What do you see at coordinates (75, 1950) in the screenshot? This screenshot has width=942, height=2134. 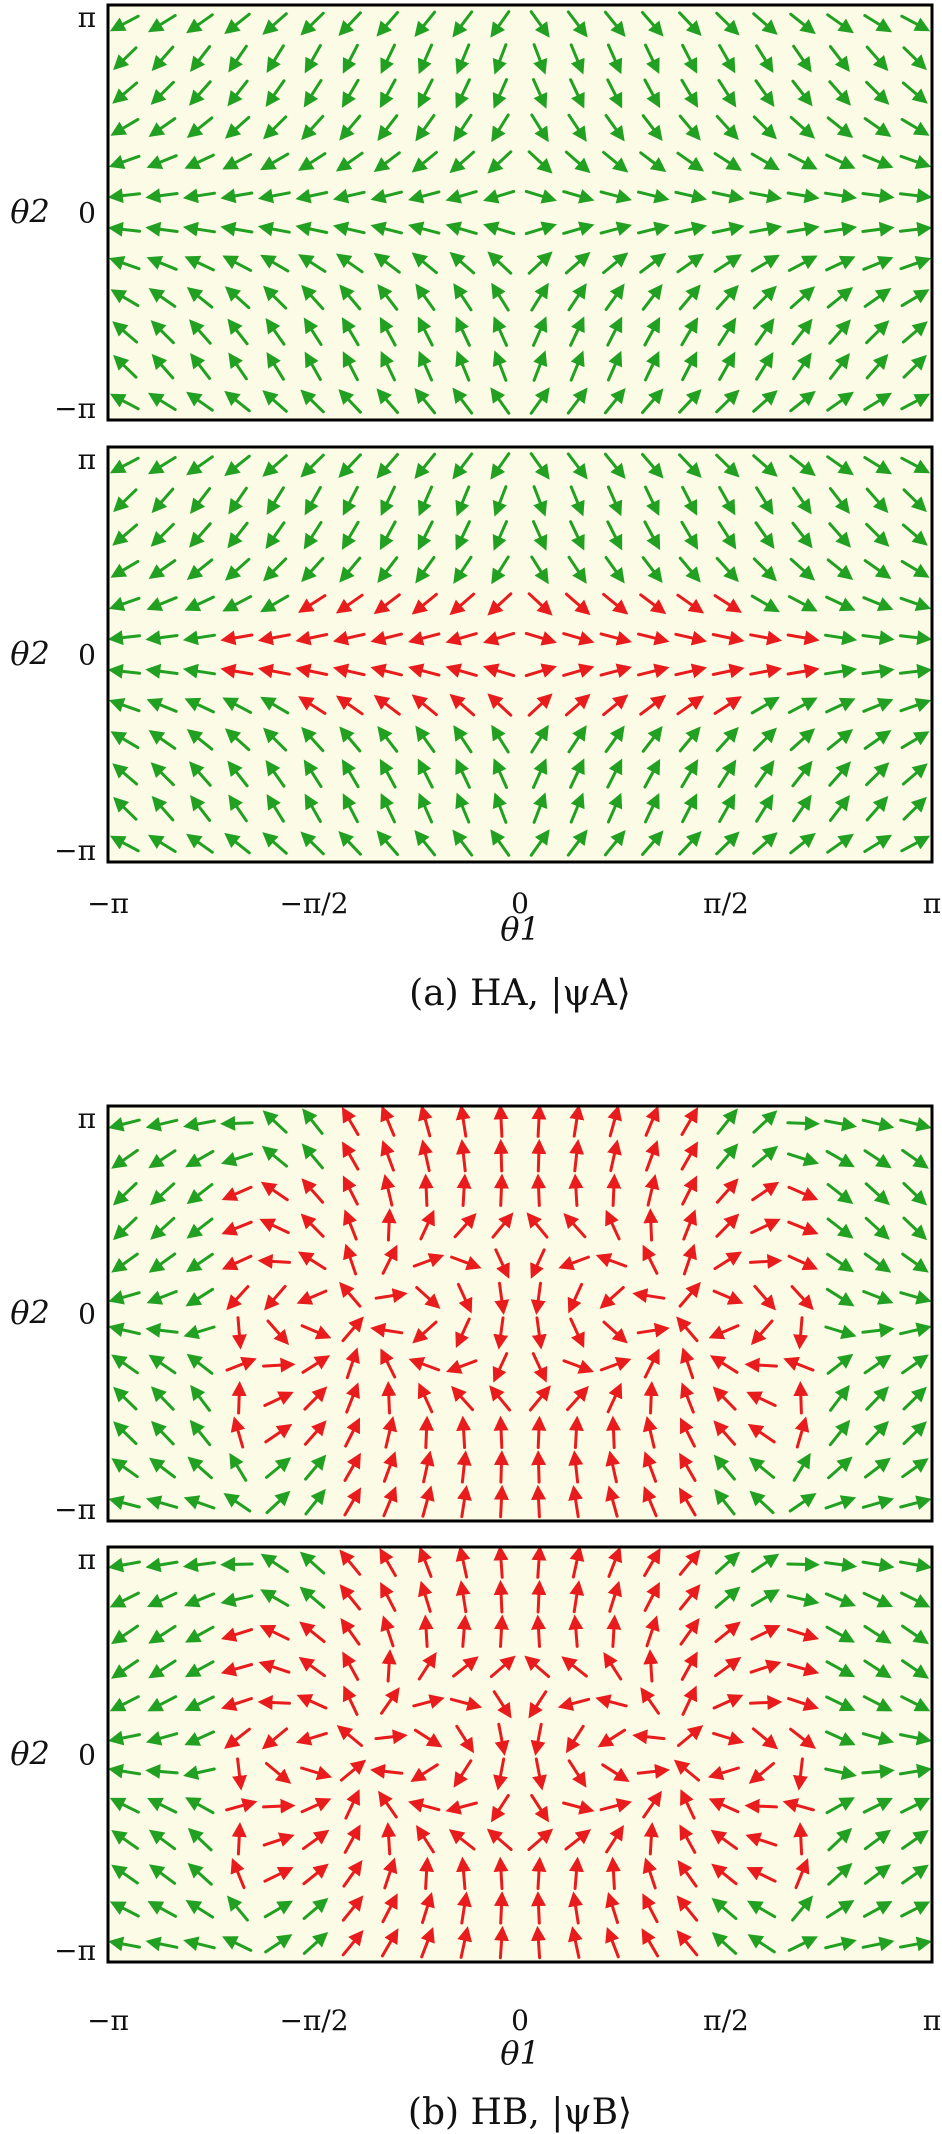 I see `y-tick-label: −π` at bounding box center [75, 1950].